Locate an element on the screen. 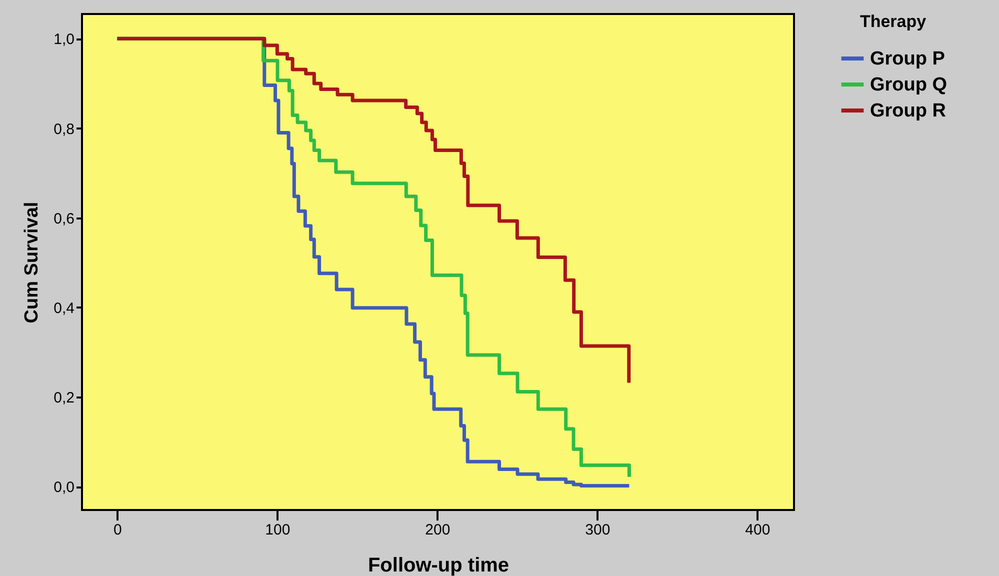 The width and height of the screenshot is (999, 576). x-tick-label: 400 is located at coordinates (757, 530).